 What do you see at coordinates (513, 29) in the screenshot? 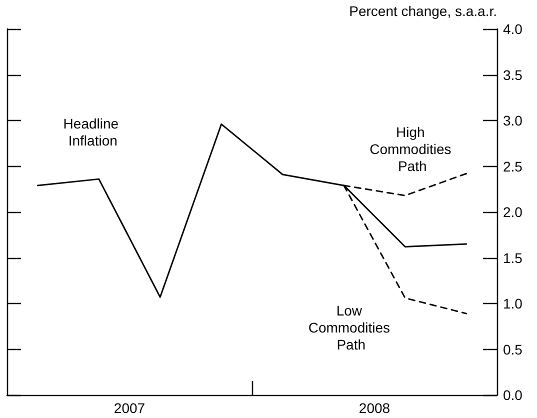
I see `y-tick-label: 4.0` at bounding box center [513, 29].